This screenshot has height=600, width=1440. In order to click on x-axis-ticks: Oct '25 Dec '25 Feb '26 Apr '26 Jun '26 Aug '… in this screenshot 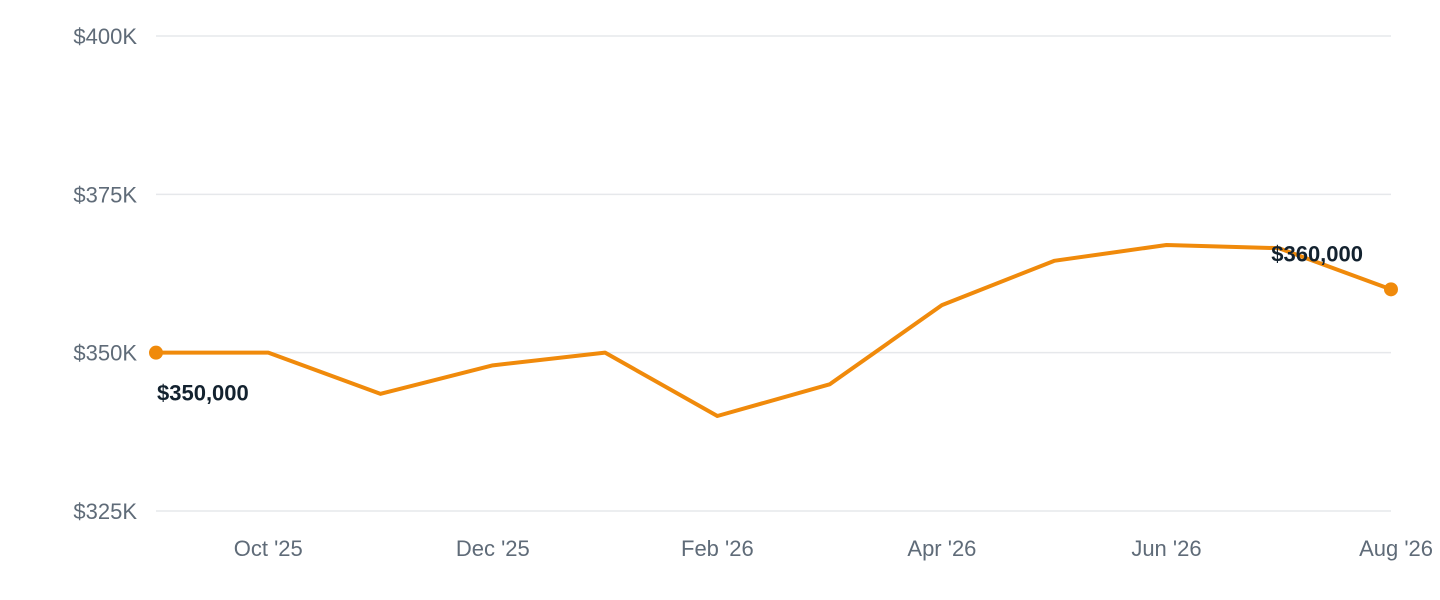, I will do `click(833, 548)`.